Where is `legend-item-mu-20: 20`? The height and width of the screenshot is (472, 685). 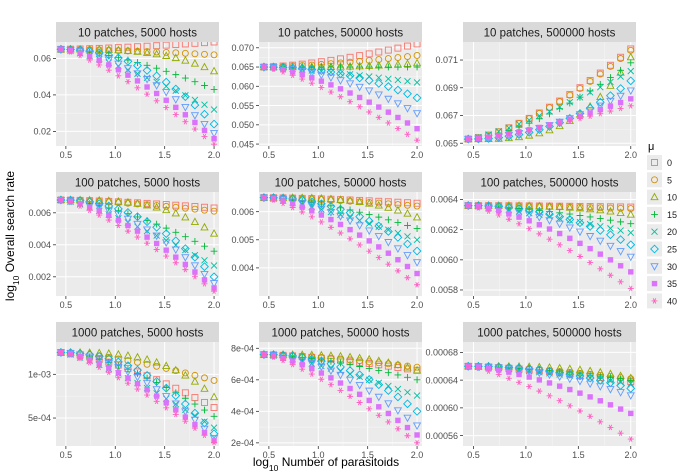 legend-item-mu-20: 20 is located at coordinates (662, 232).